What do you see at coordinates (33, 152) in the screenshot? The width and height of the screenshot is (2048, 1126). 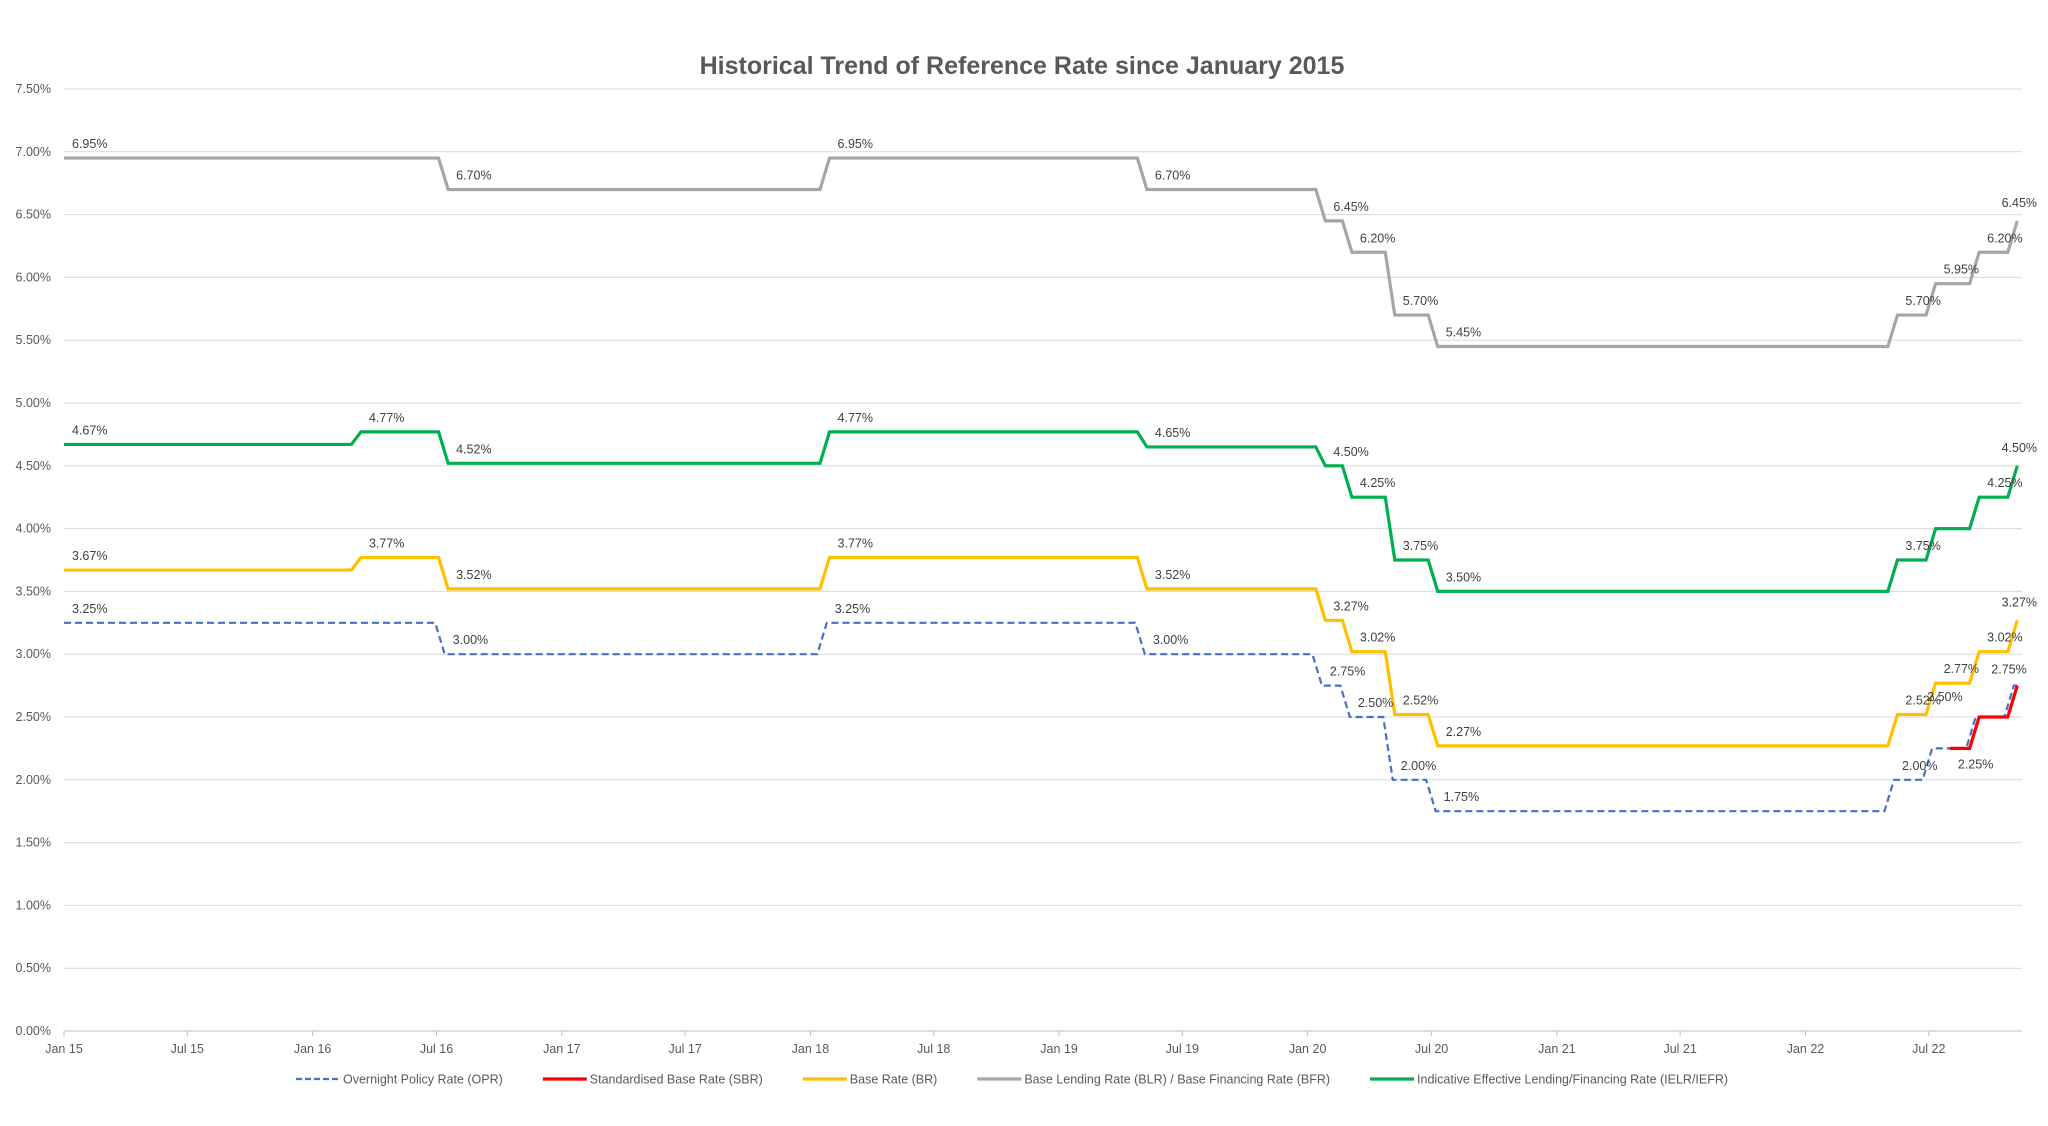 I see `y-tick-label: 7.00%` at bounding box center [33, 152].